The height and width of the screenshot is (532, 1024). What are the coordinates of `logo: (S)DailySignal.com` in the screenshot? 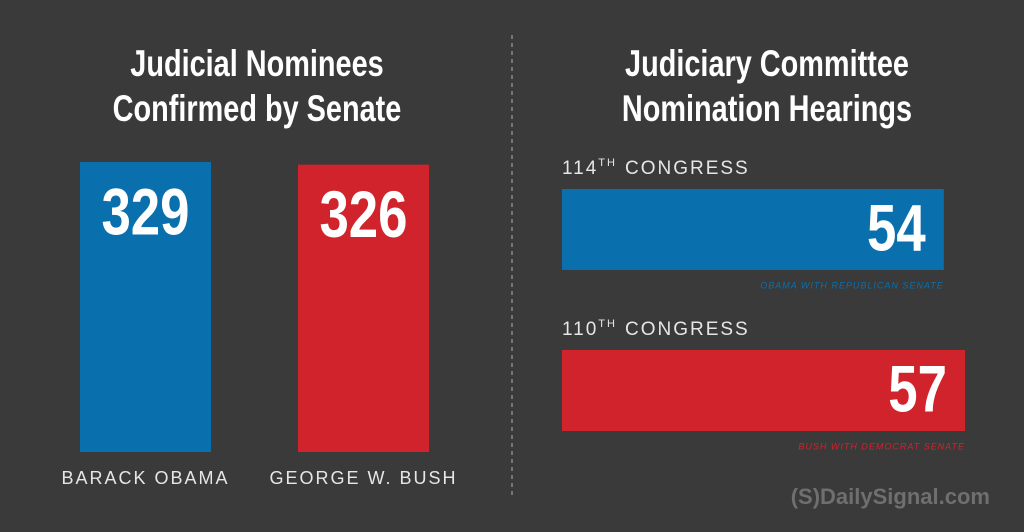 It's located at (890, 496).